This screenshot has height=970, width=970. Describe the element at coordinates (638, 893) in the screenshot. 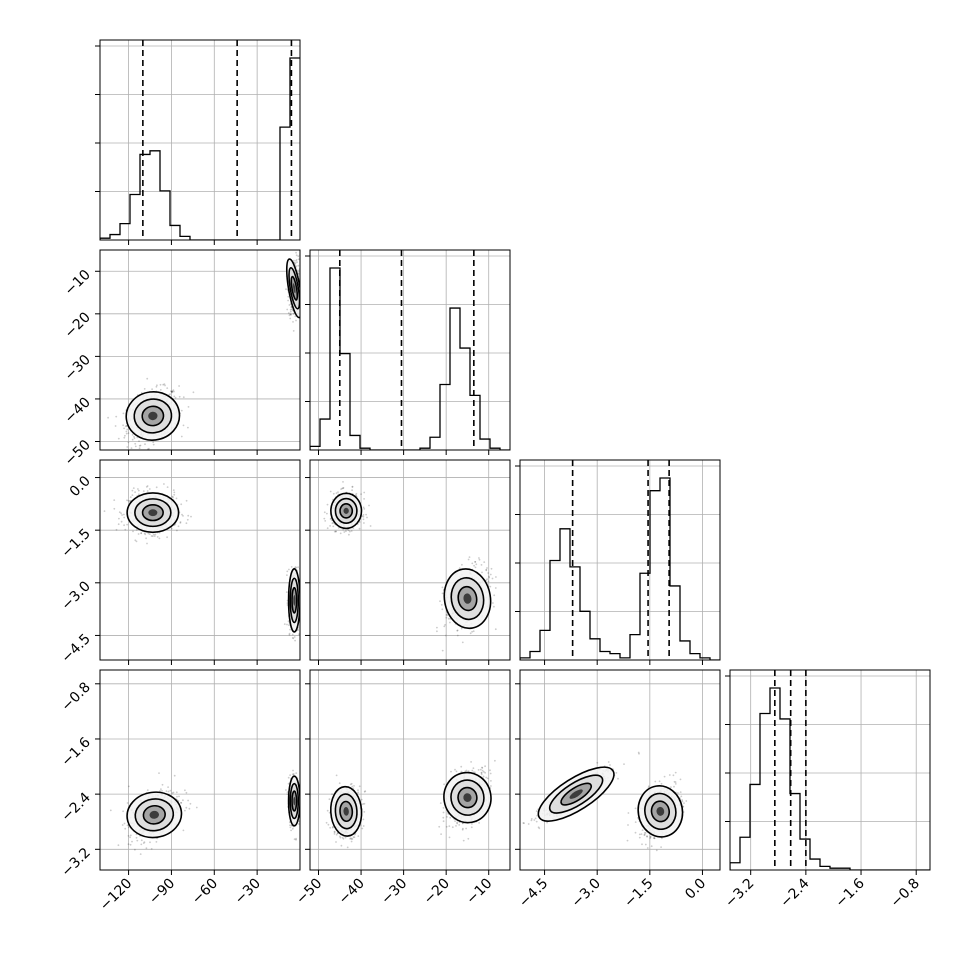

I see `x-tick-label: −1.5` at that location.